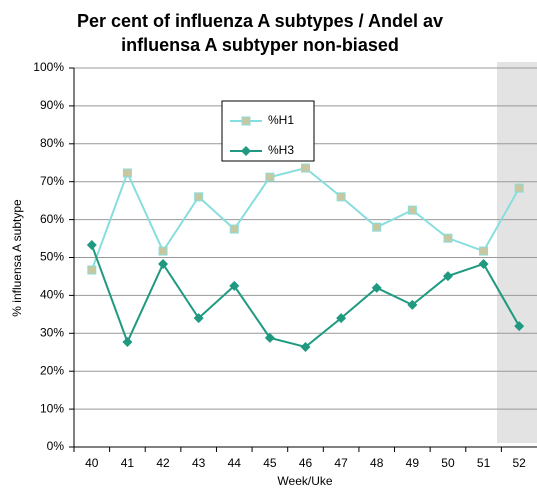 The width and height of the screenshot is (537, 490). I want to click on x-tick-label: 46, so click(306, 463).